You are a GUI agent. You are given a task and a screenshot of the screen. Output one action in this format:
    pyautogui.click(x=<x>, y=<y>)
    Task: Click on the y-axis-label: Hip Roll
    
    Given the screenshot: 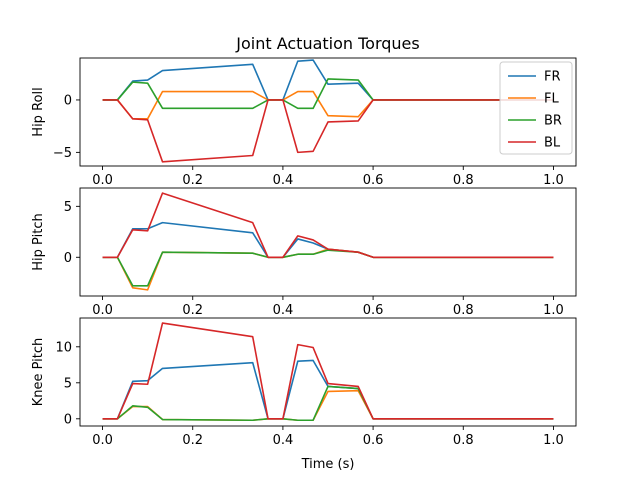 What is the action you would take?
    pyautogui.click(x=38, y=111)
    